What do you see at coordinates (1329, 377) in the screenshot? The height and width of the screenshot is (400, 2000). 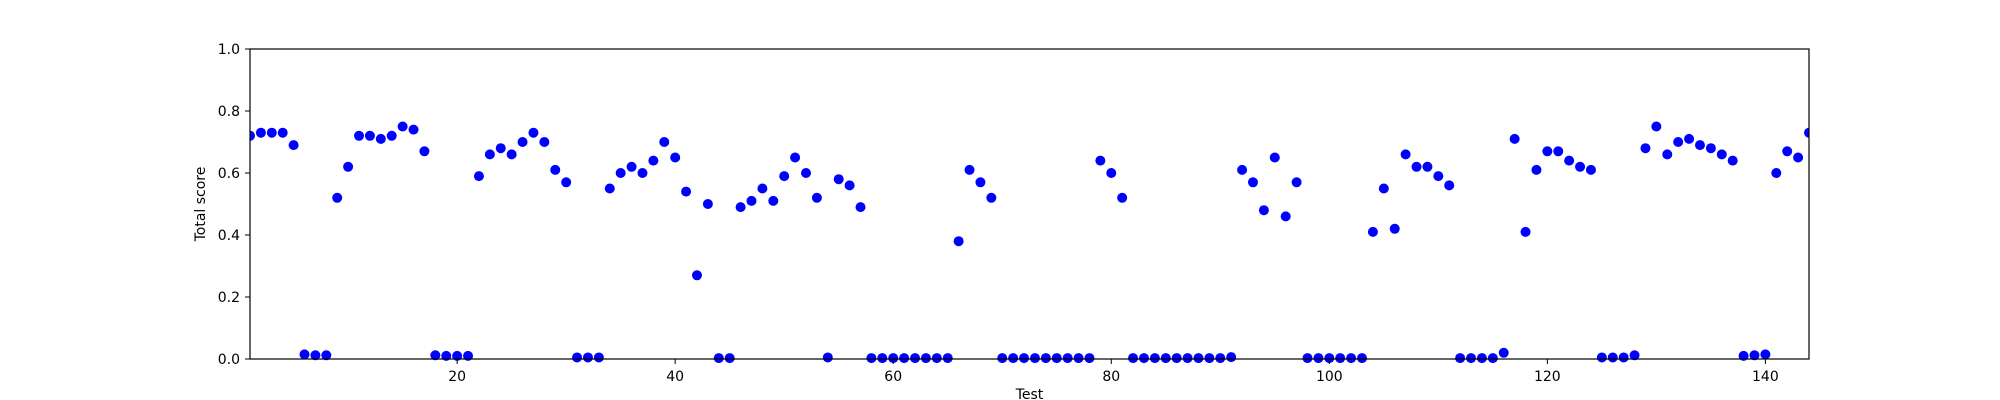 I see `x-tick-label: 100` at bounding box center [1329, 377].